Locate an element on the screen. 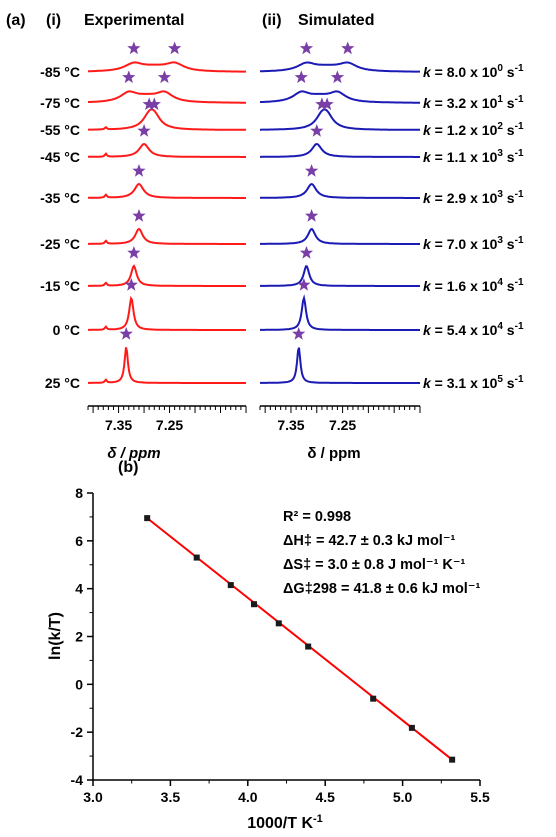 This screenshot has width=556, height=837. x-axis-label: 1000/T K-1 is located at coordinates (285, 822).